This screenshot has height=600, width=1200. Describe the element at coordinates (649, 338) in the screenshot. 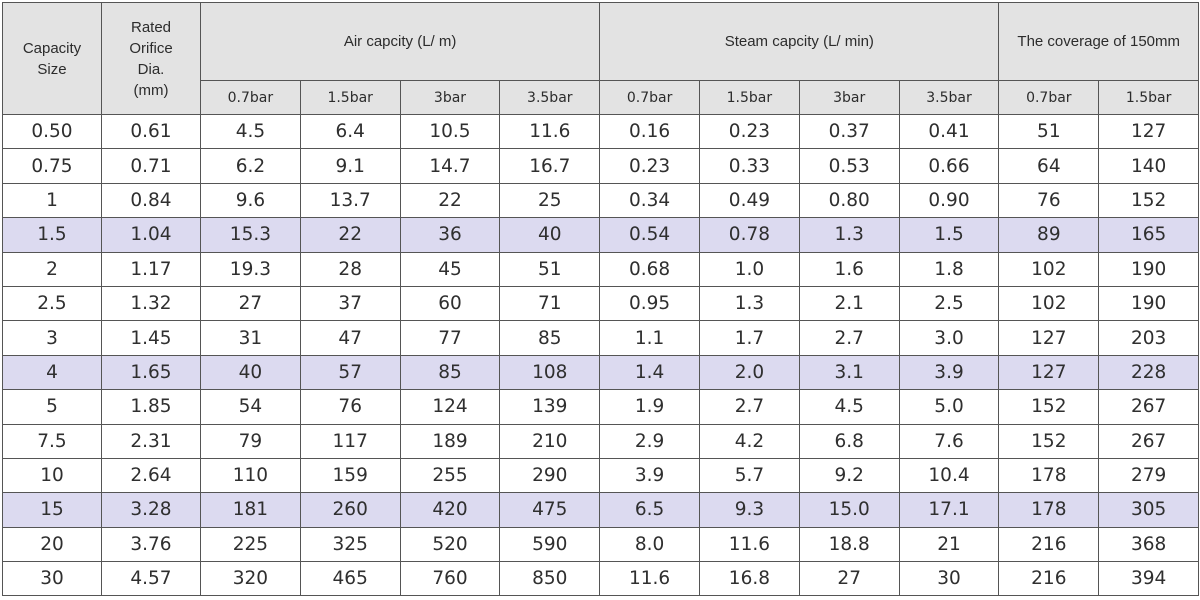

I see `steam-capacity-cell: 1.1` at that location.